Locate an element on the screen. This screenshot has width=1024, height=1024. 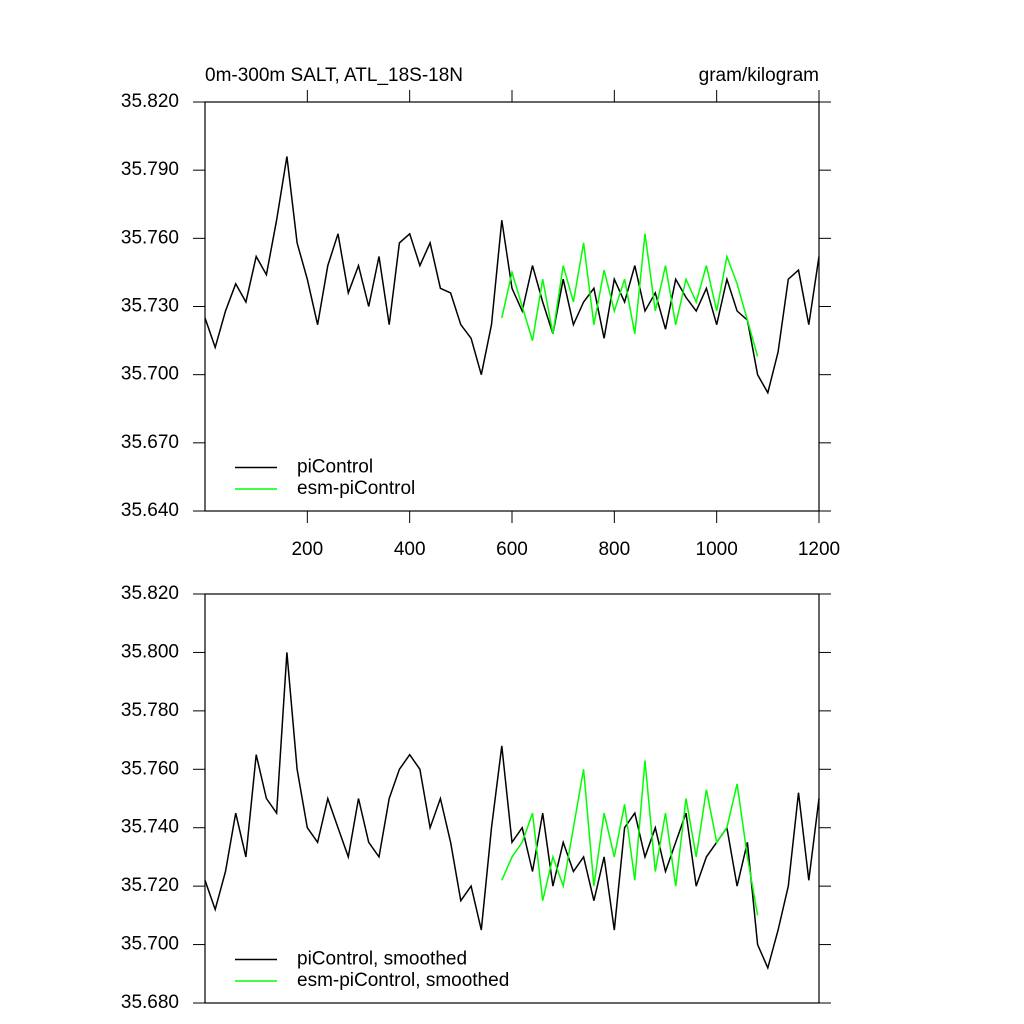
chart-title: 0m-300m SALT, ATL_18S-18N is located at coordinates (334, 75).